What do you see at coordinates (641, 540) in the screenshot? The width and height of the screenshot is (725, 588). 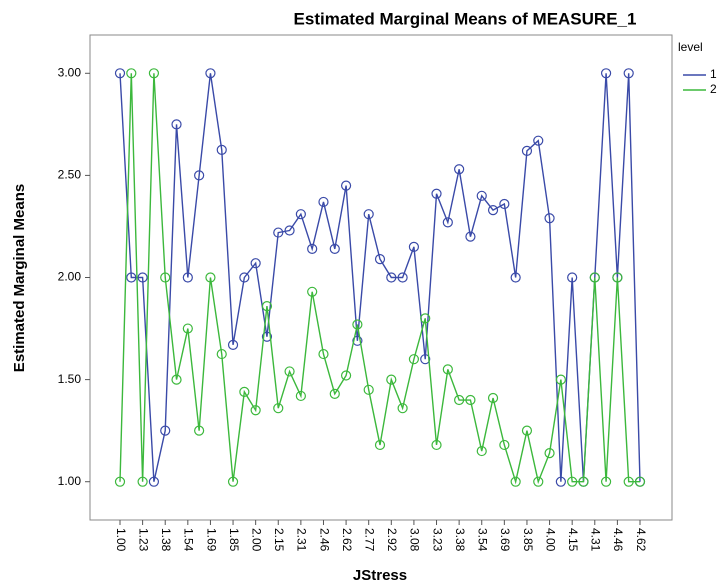 I see `x-tick-label: 4.62` at bounding box center [641, 540].